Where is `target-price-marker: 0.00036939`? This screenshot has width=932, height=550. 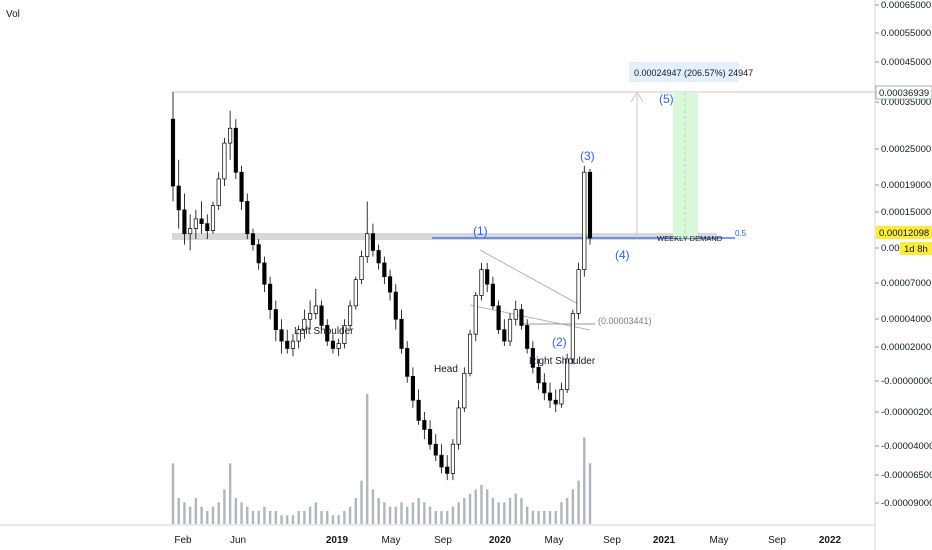
target-price-marker: 0.00036939 is located at coordinates (903, 92).